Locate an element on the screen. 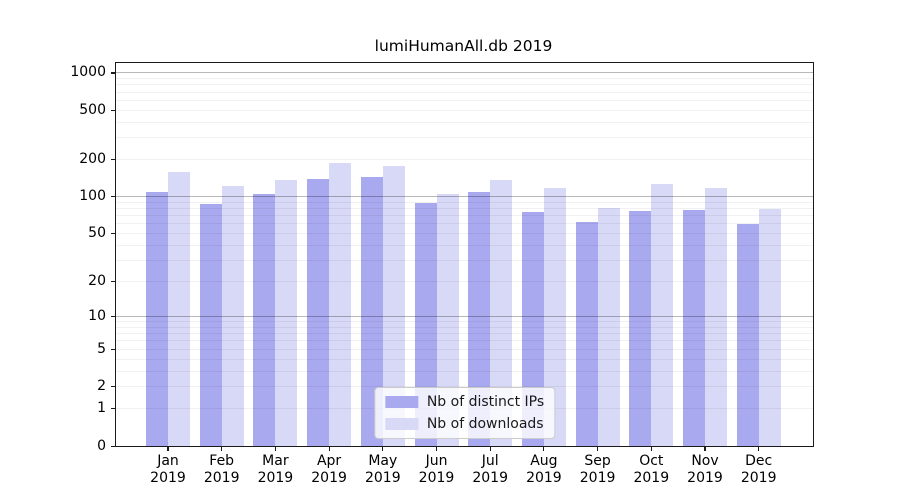 The image size is (900, 500). bar-sep-distinct-ips is located at coordinates (586, 334).